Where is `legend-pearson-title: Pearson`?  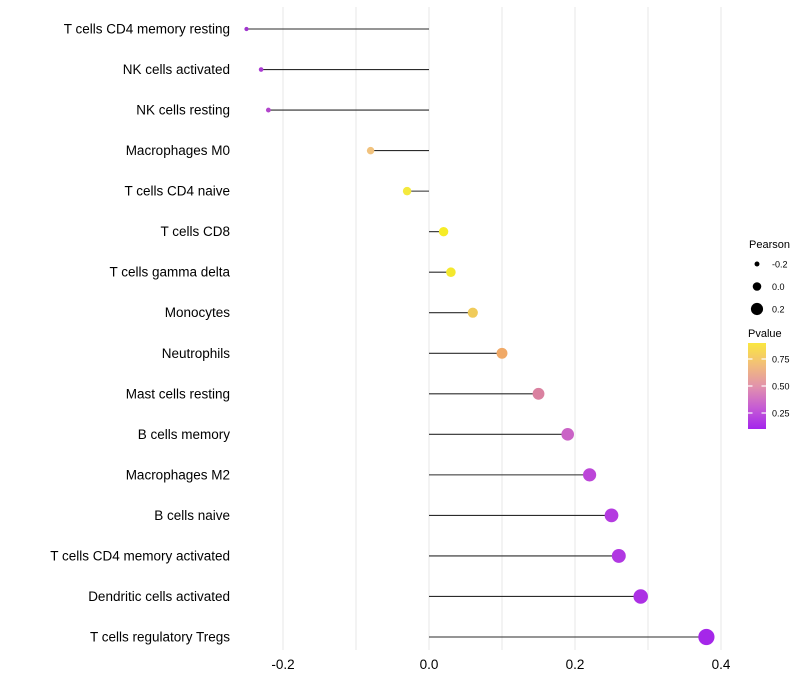
legend-pearson-title: Pearson is located at coordinates (769, 245).